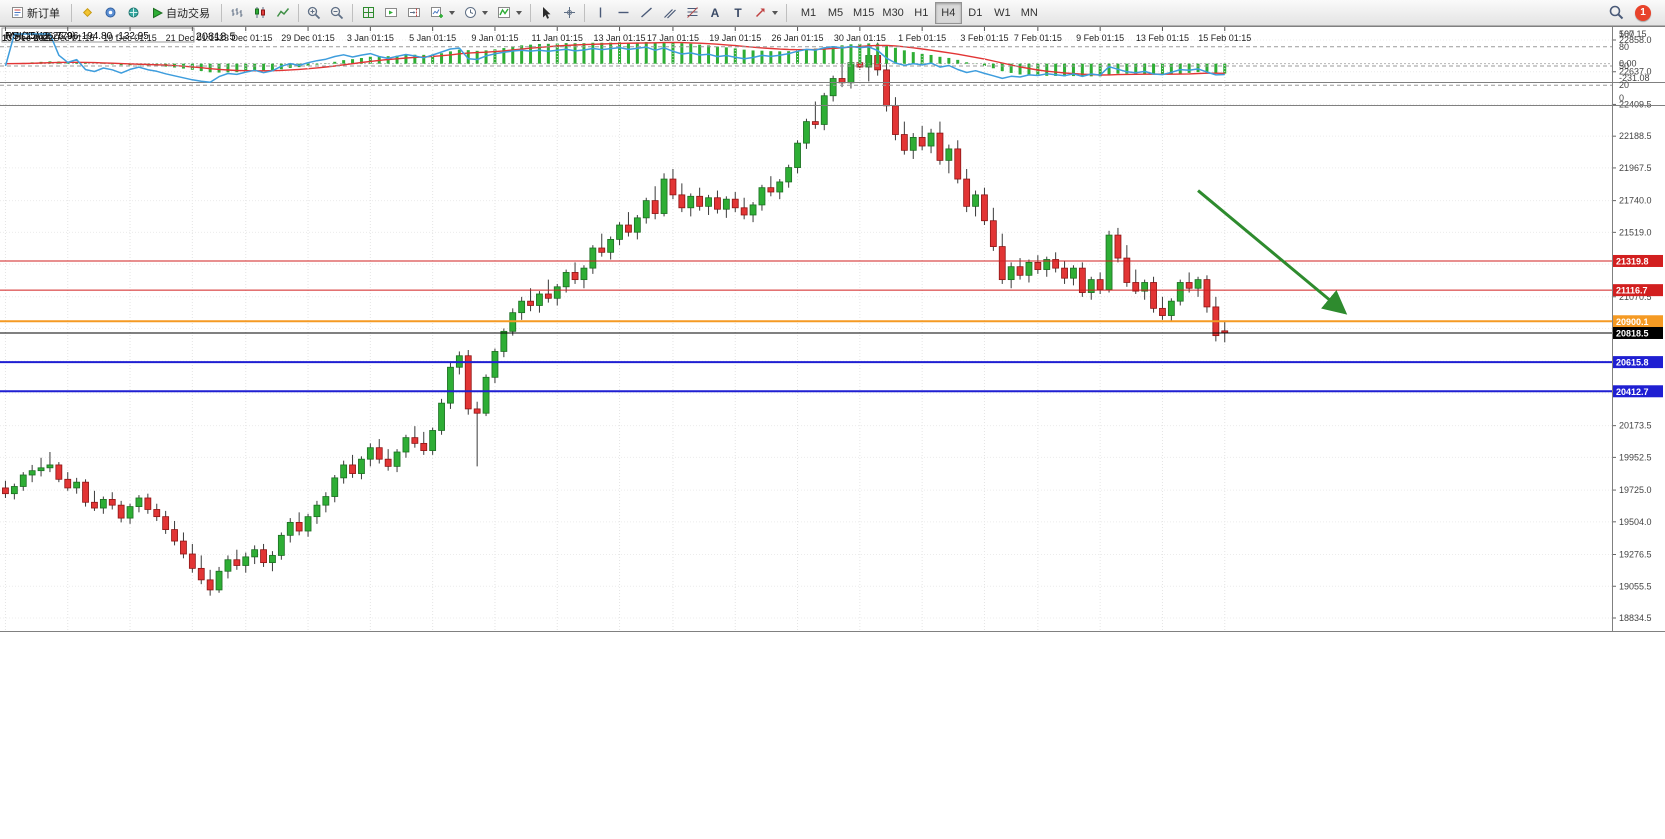 The height and width of the screenshot is (839, 1665). What do you see at coordinates (370, 38) in the screenshot?
I see `time-axis-label: 3 Jan 01:15` at bounding box center [370, 38].